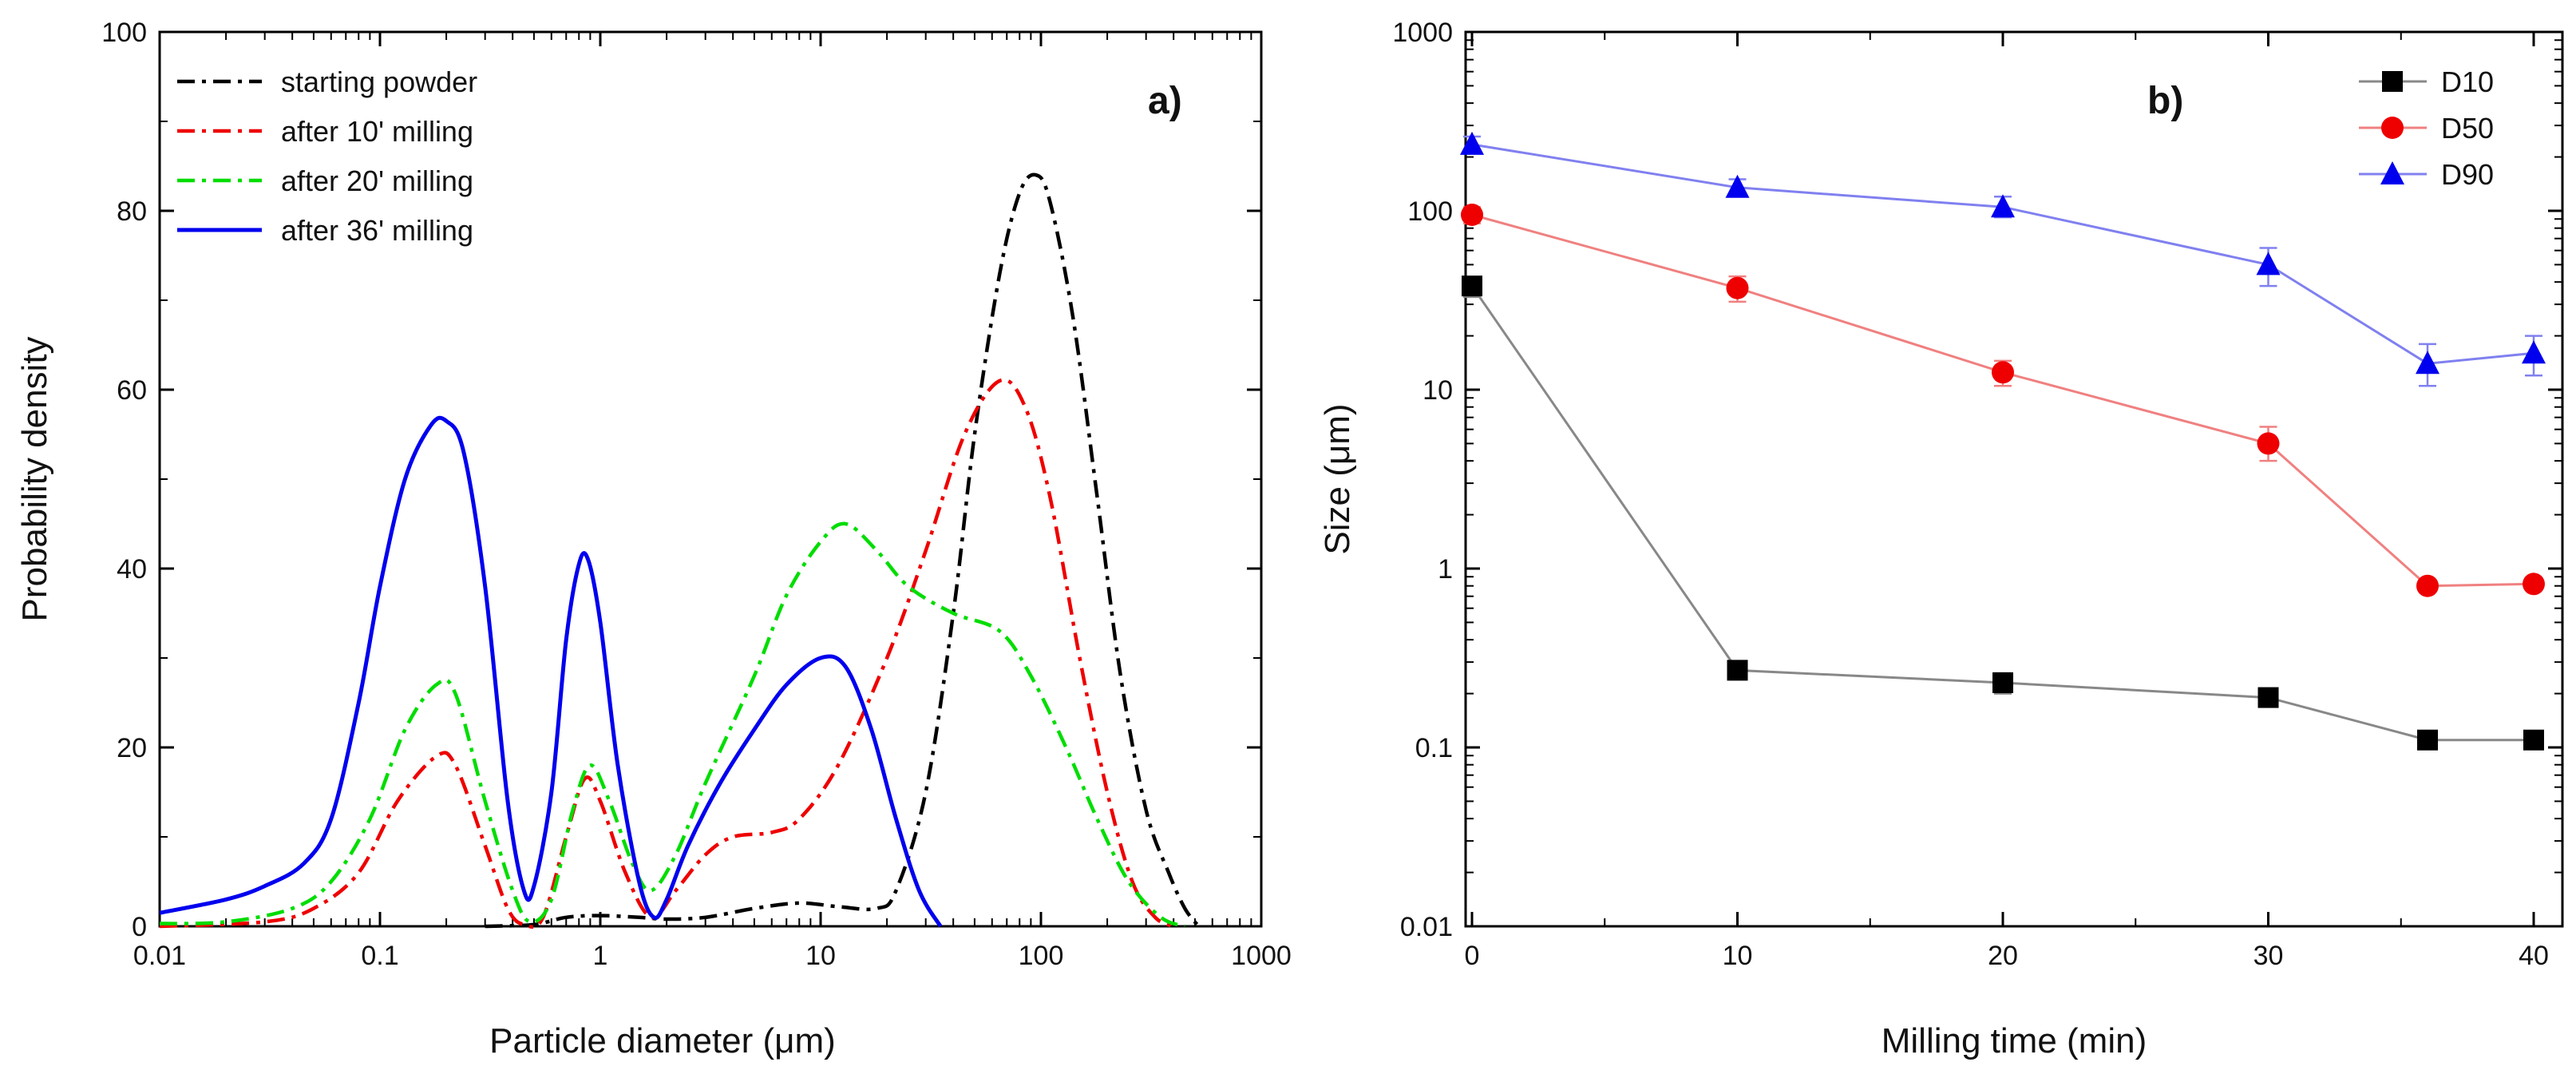 The image size is (2576, 1086). What do you see at coordinates (1472, 956) in the screenshot?
I see `x-tick-label-b: 0` at bounding box center [1472, 956].